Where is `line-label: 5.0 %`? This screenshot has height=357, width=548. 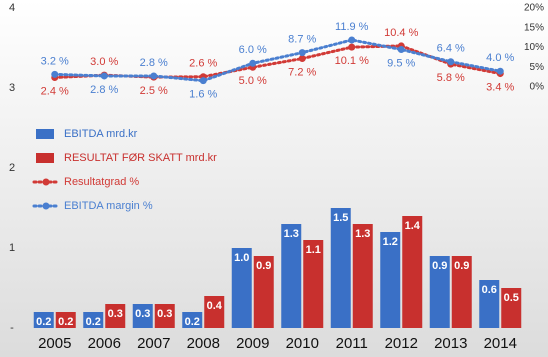
line-label: 5.0 % is located at coordinates (253, 81).